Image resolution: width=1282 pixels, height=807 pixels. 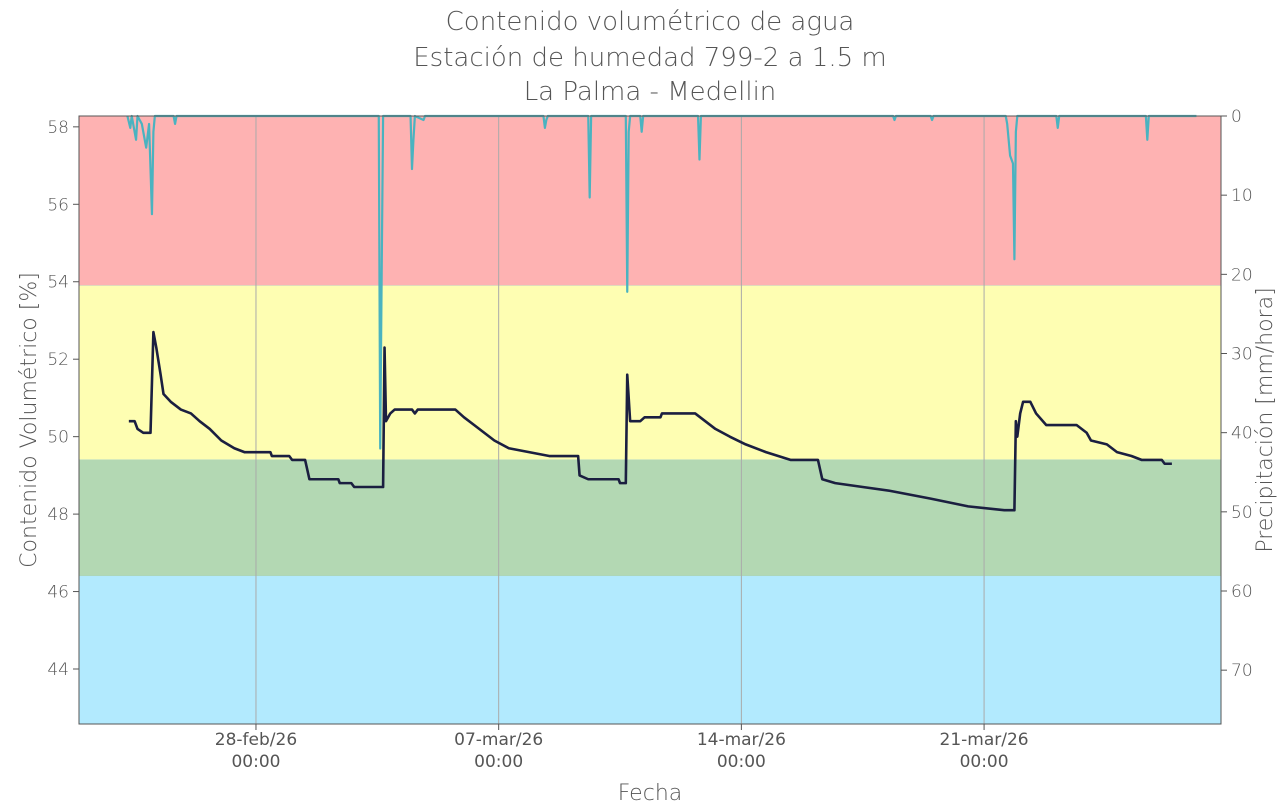 I want to click on y-tick-label: 44, so click(x=58, y=670).